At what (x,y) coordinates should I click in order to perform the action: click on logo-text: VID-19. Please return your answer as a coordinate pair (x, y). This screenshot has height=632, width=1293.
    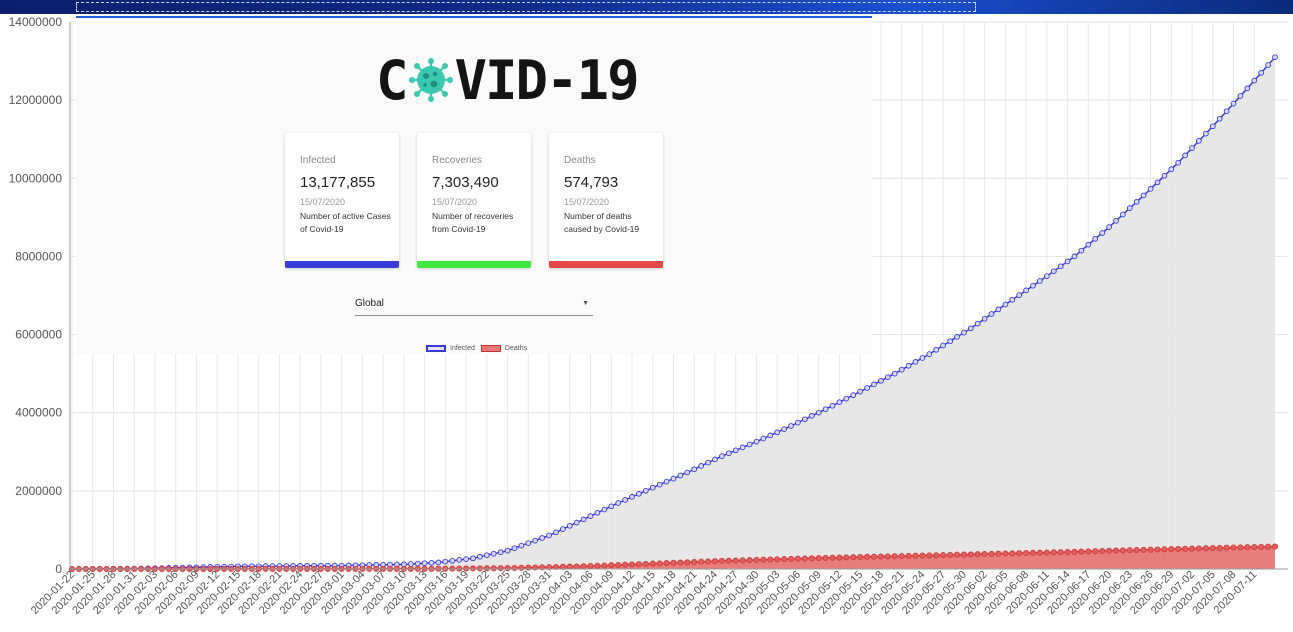
    Looking at the image, I should click on (547, 80).